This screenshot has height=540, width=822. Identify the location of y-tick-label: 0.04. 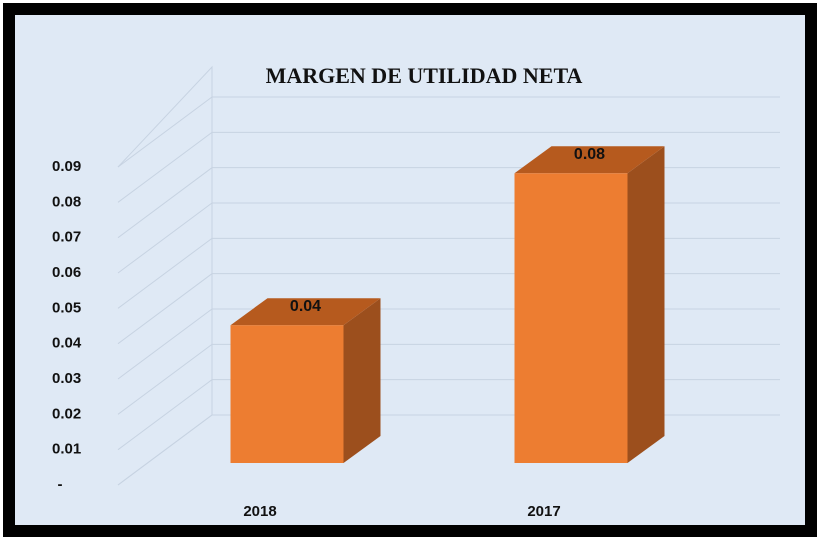
(67, 343).